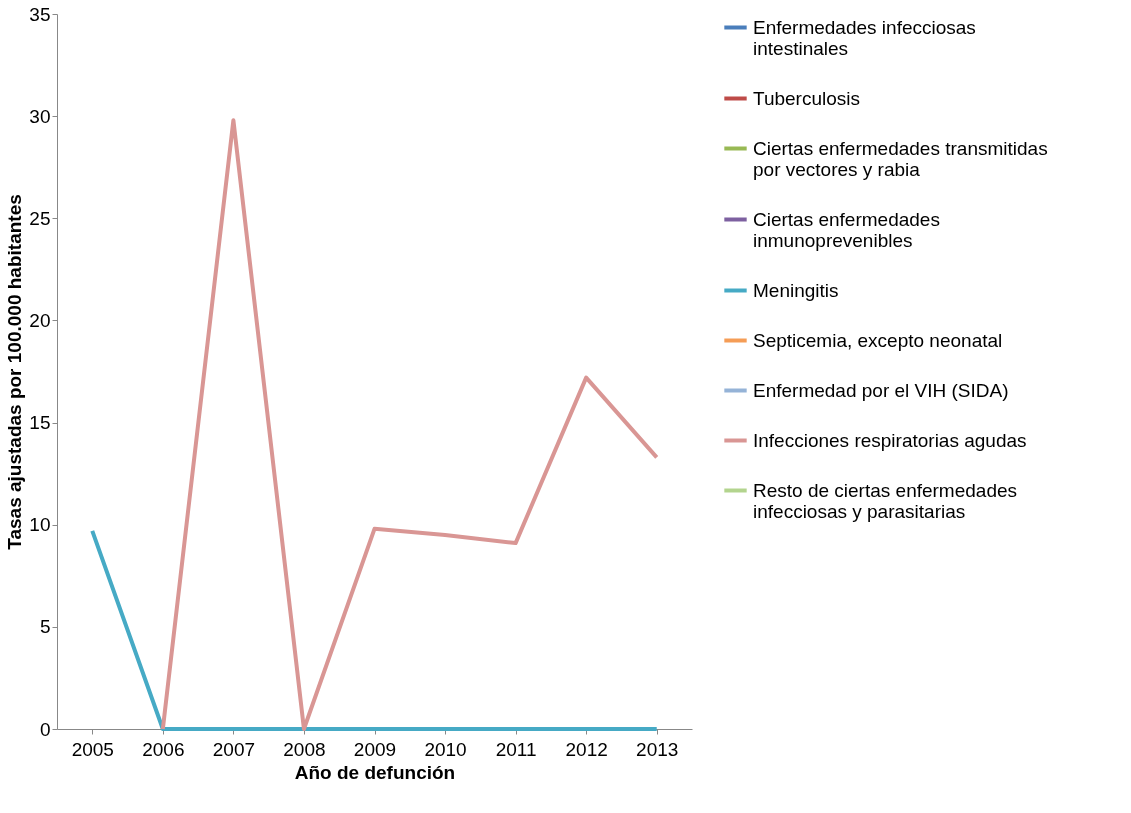 Image resolution: width=1131 pixels, height=813 pixels. Describe the element at coordinates (516, 749) in the screenshot. I see `x-tick-label: 2011` at that location.